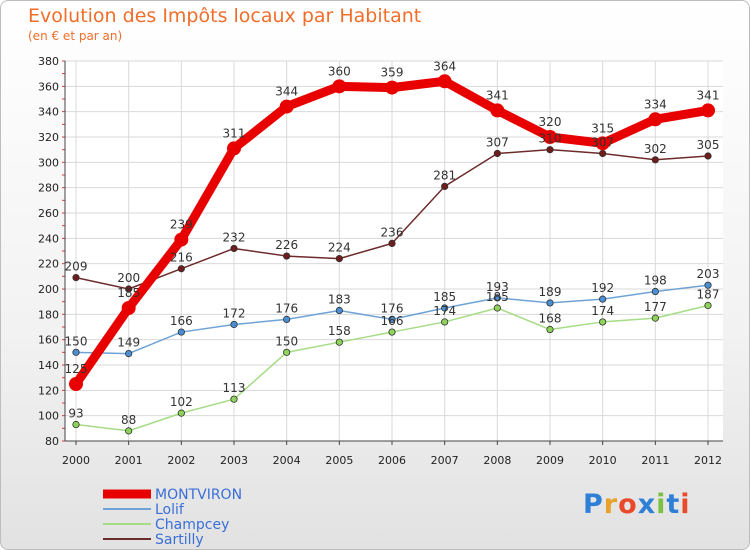 Image resolution: width=750 pixels, height=550 pixels. Describe the element at coordinates (497, 460) in the screenshot. I see `x-tick-label: 2008` at that location.